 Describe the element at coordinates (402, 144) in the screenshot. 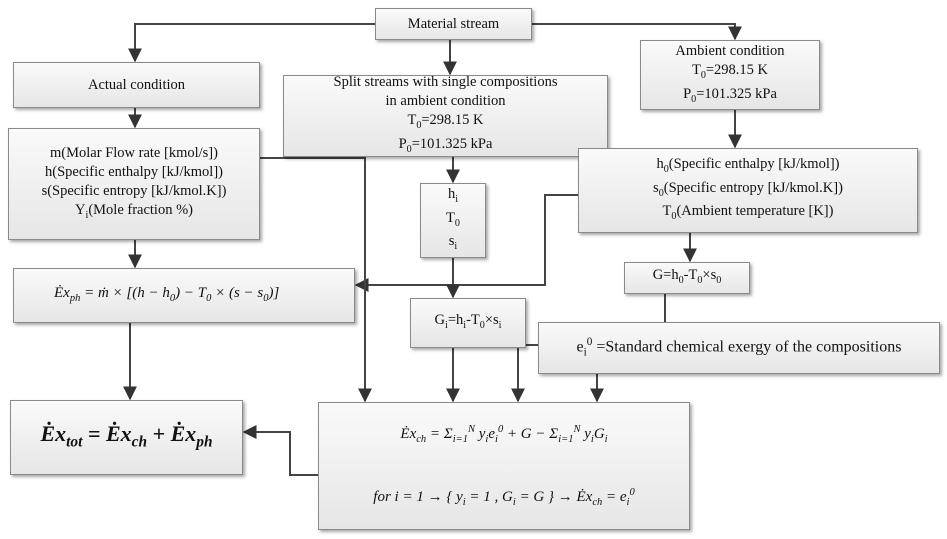

I see `text: P` at that location.